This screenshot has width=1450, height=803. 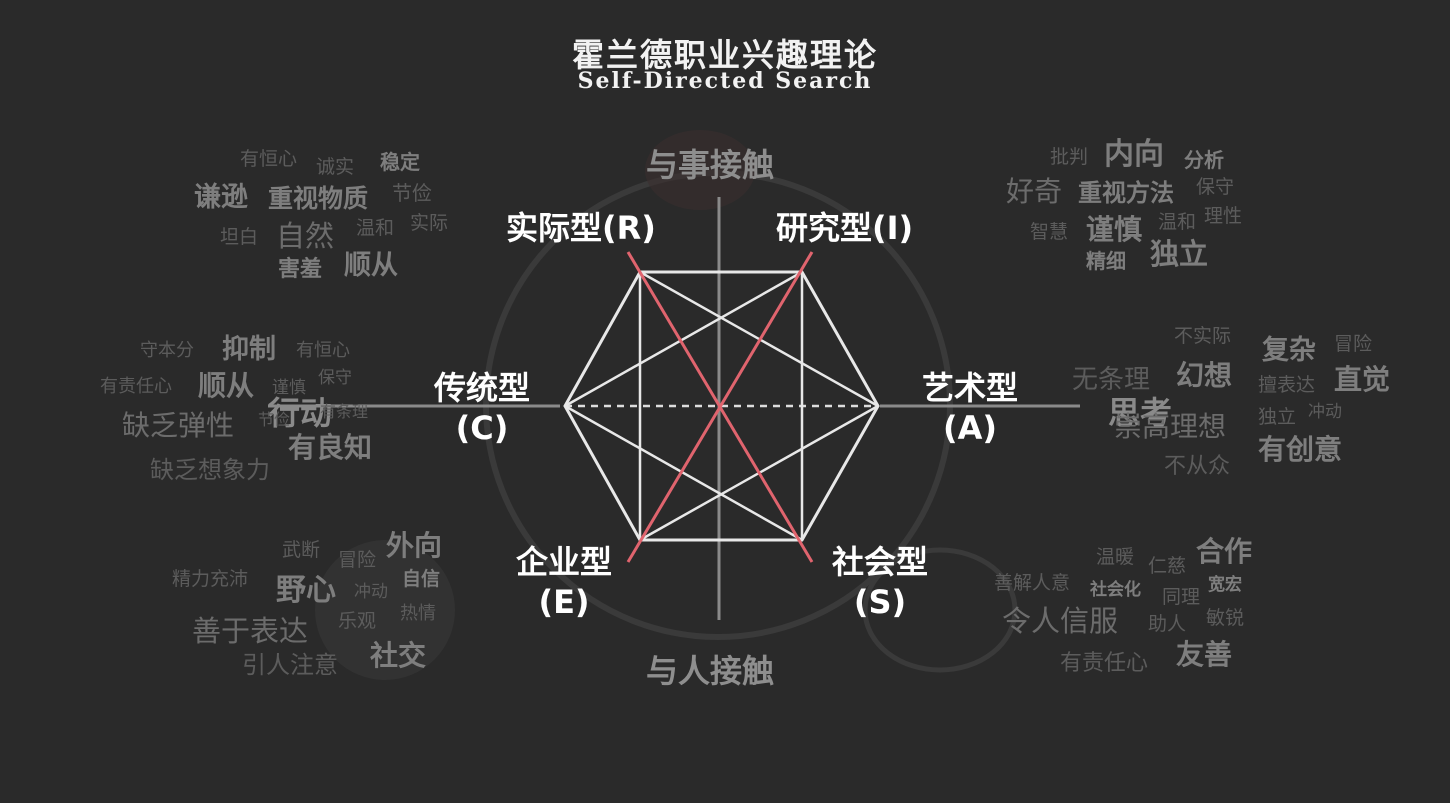 I want to click on trait-word-r: 温和, so click(x=375, y=228).